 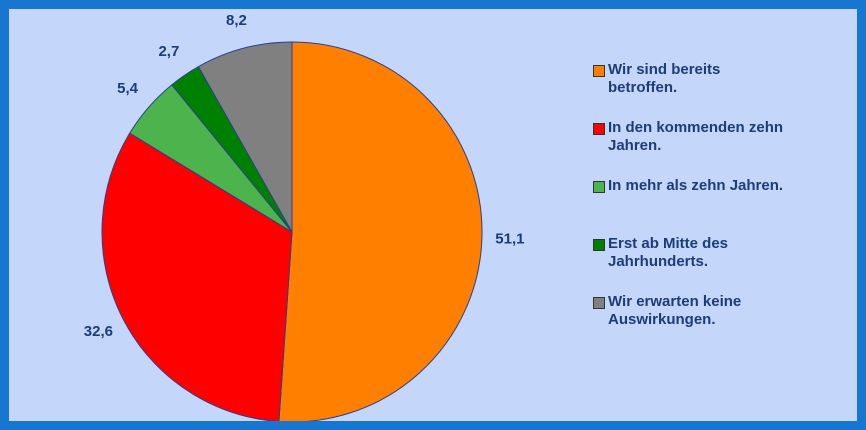 I want to click on legend-label: In den kommenden zehn Jahren., so click(x=696, y=136).